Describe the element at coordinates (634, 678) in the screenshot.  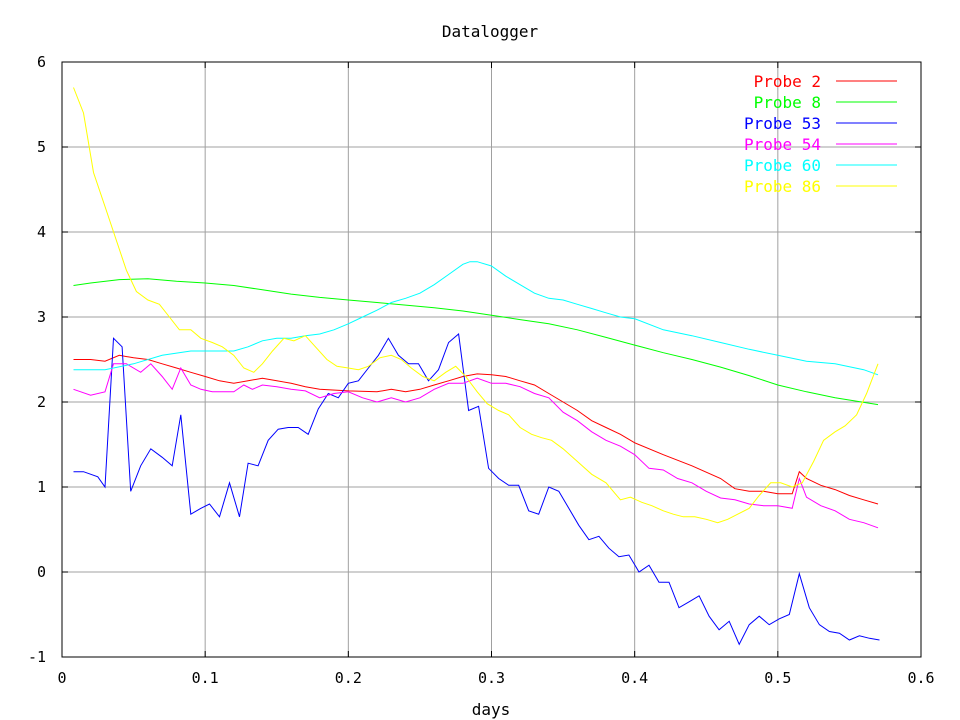
I see `x-tick-label: 0.4` at that location.